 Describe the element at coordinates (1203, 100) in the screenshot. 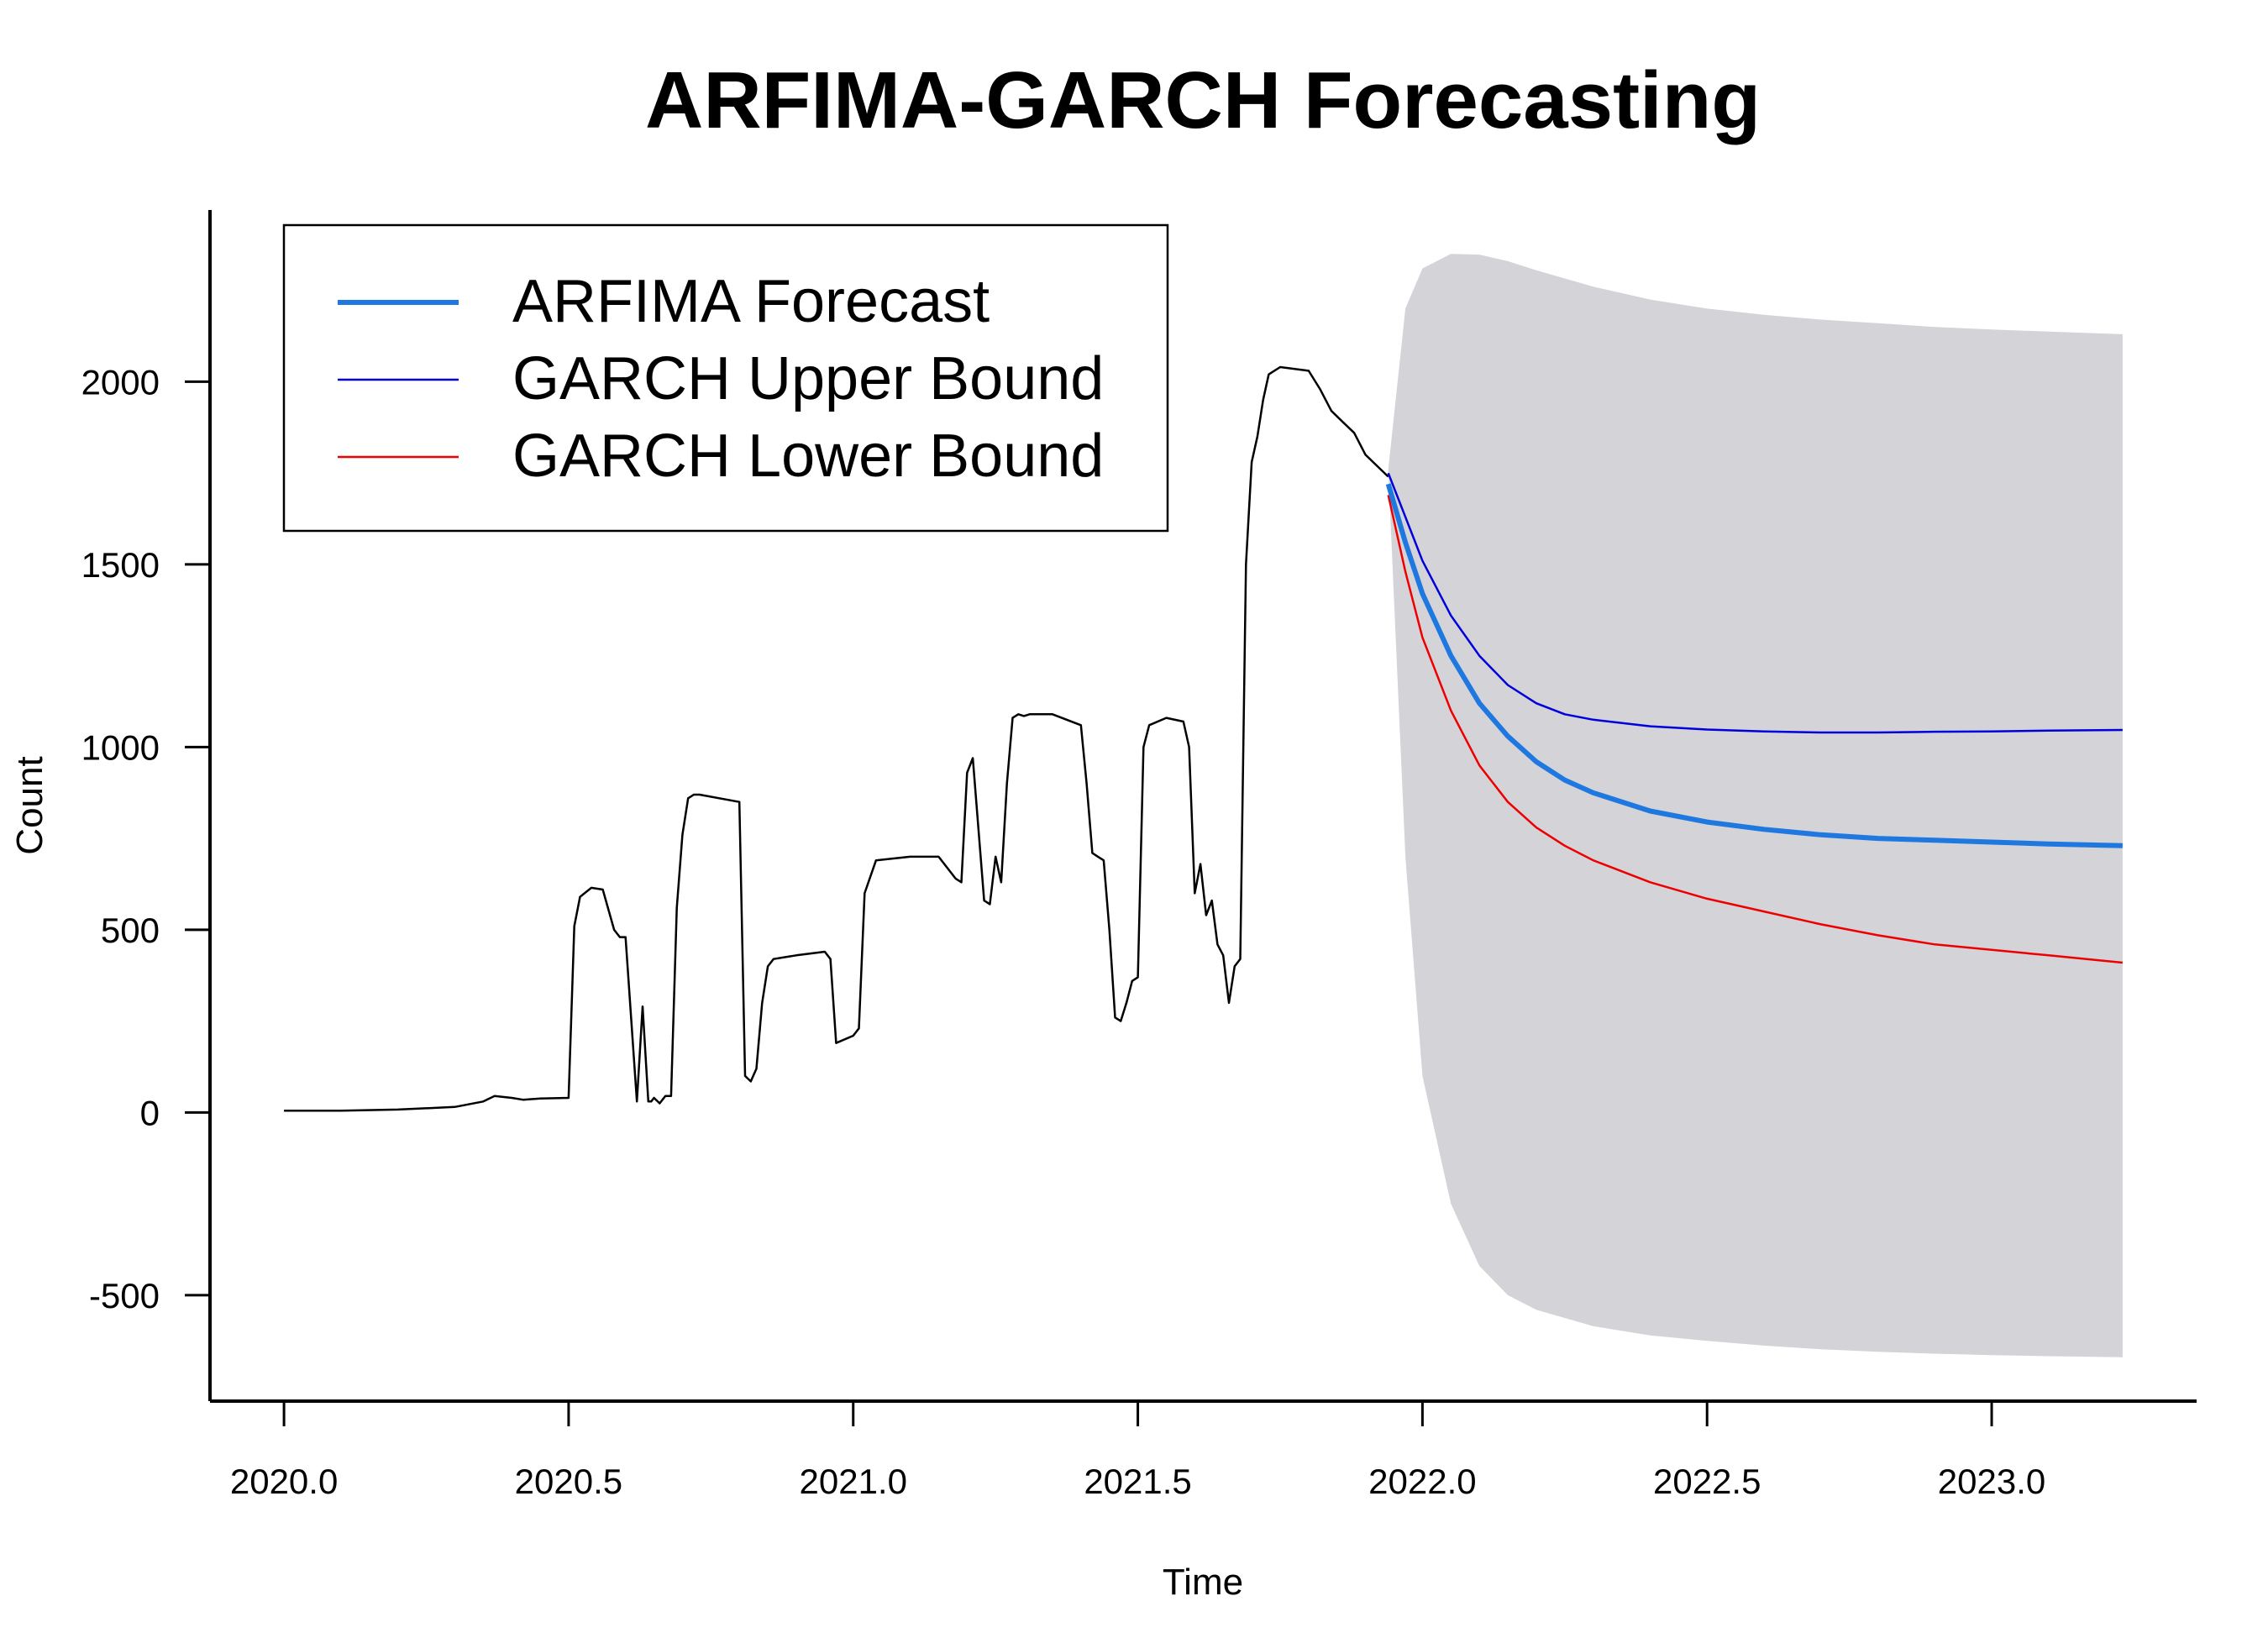

I see `chart-title: ARFIMA-GARCH Forecasting` at that location.